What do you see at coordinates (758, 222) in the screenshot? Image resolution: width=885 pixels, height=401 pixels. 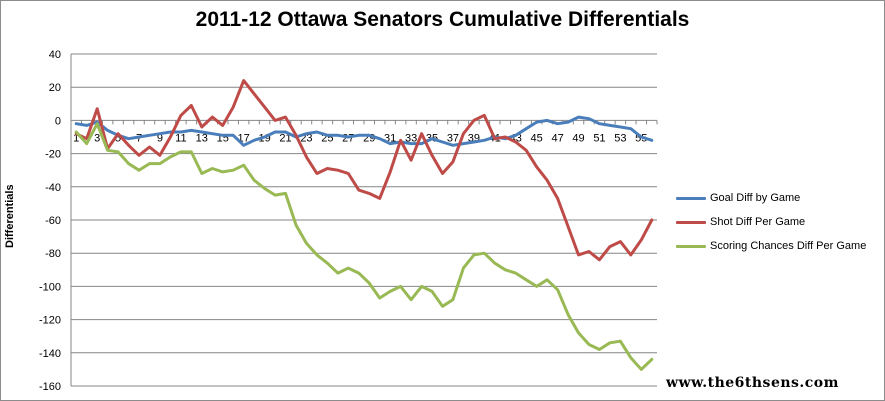 I see `legend-label-shot-diff: Shot Diff Per Game` at bounding box center [758, 222].